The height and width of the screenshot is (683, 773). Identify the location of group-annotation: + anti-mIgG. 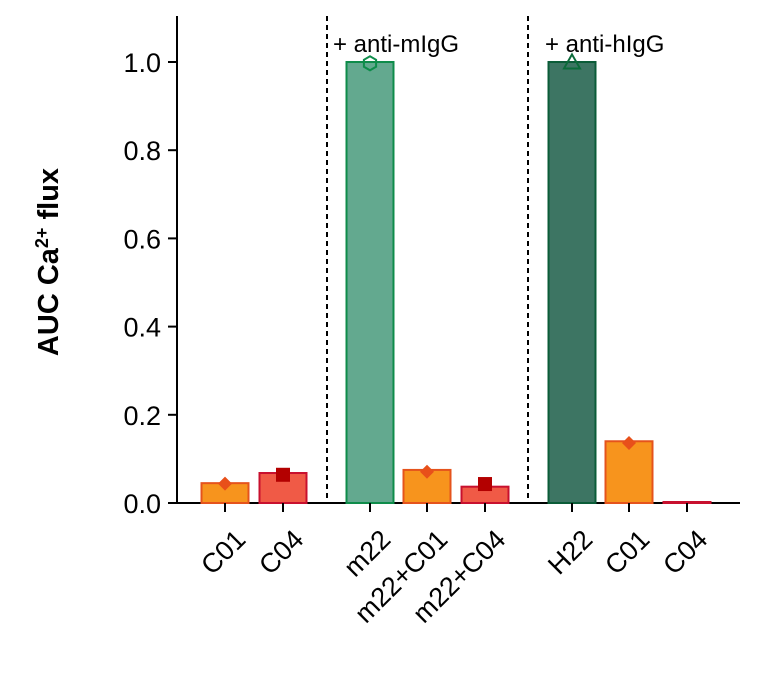
(396, 44).